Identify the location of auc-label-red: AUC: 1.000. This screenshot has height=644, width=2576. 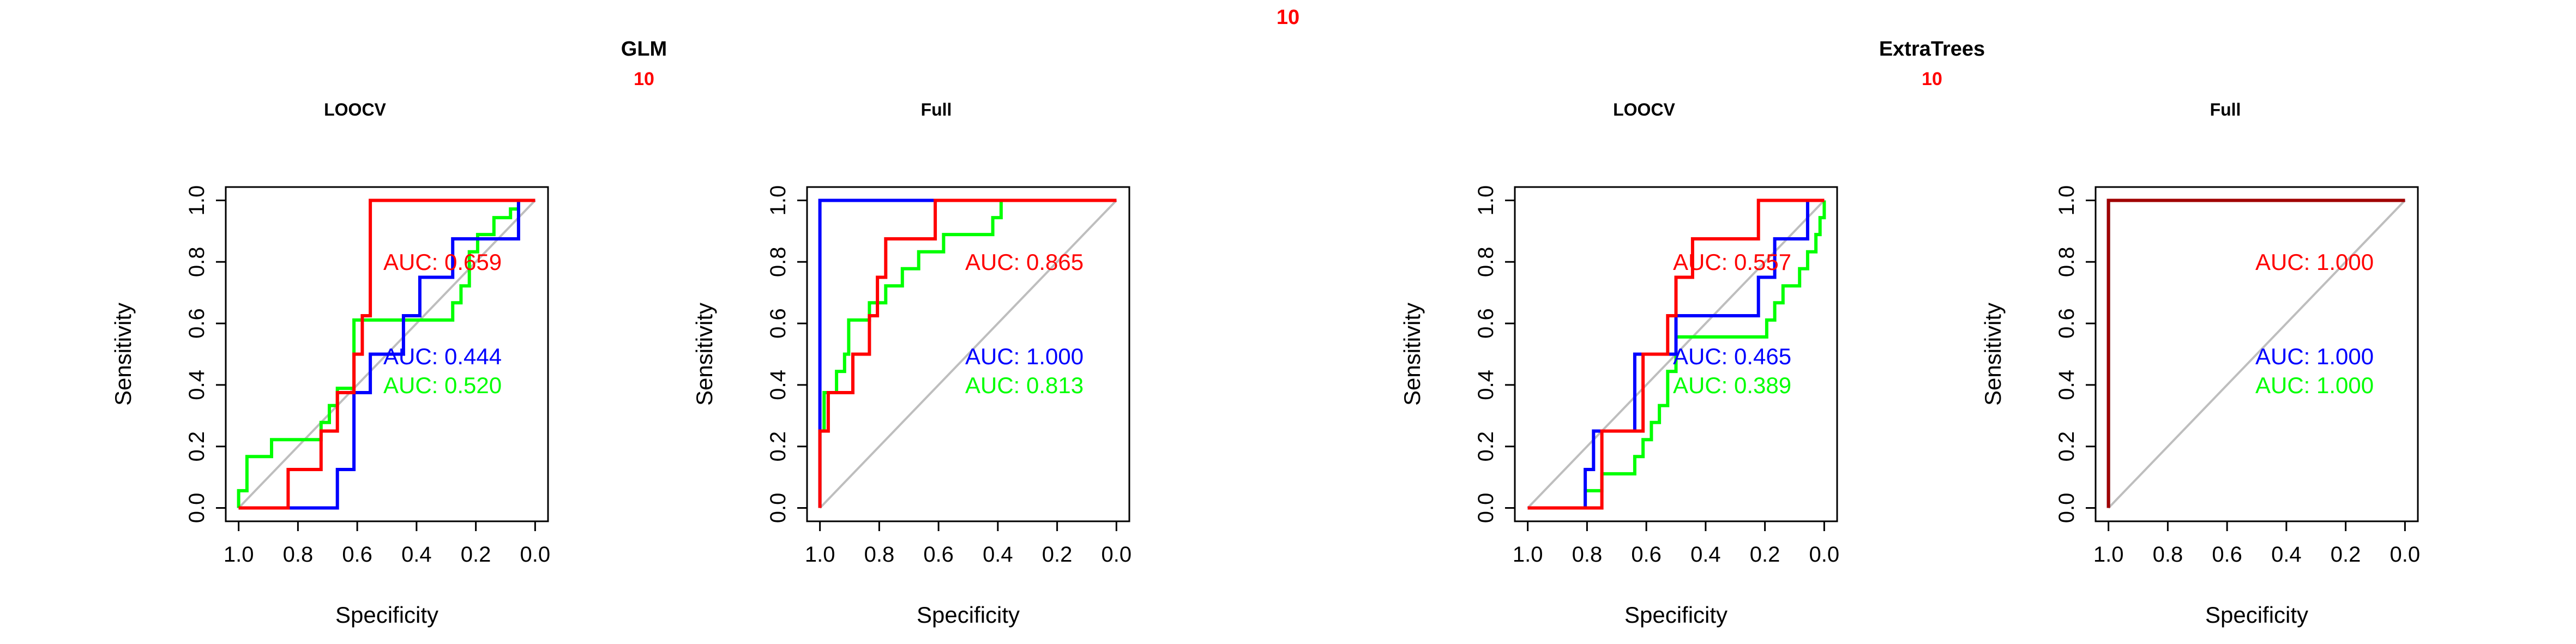
(2314, 262).